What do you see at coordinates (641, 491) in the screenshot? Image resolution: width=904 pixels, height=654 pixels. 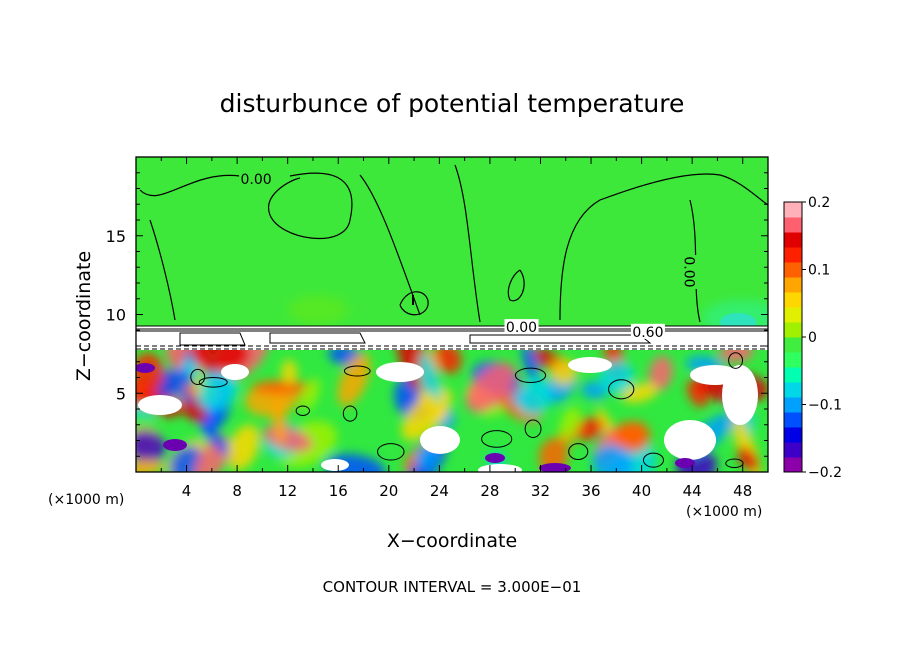 I see `x-tick-label: 40` at bounding box center [641, 491].